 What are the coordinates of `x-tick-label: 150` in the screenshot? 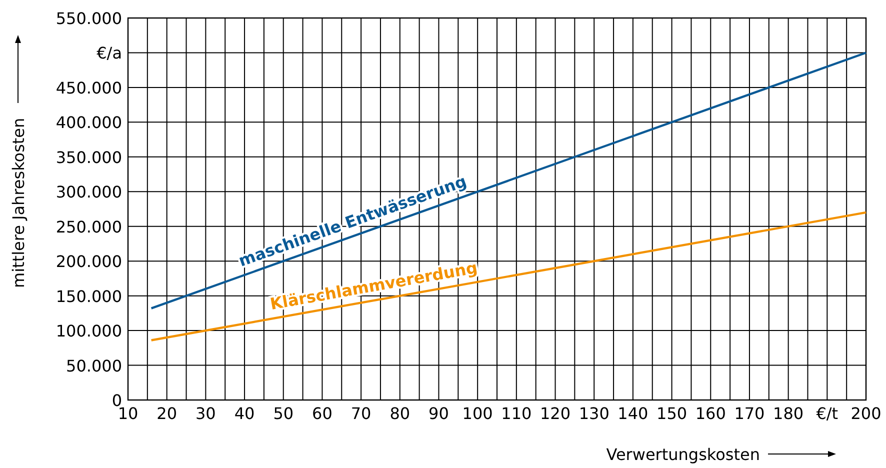 It's located at (672, 413).